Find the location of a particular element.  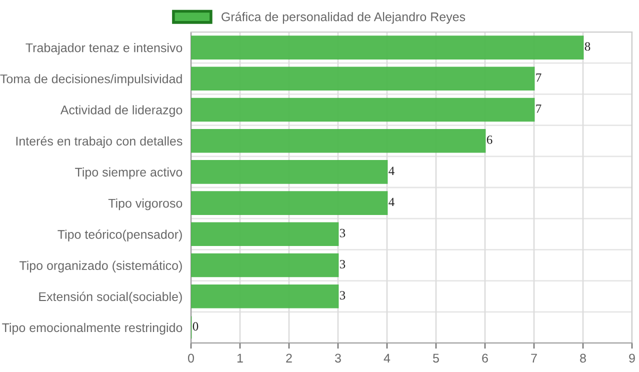

y-tick-label: Actividad de liderazgo is located at coordinates (121, 111).